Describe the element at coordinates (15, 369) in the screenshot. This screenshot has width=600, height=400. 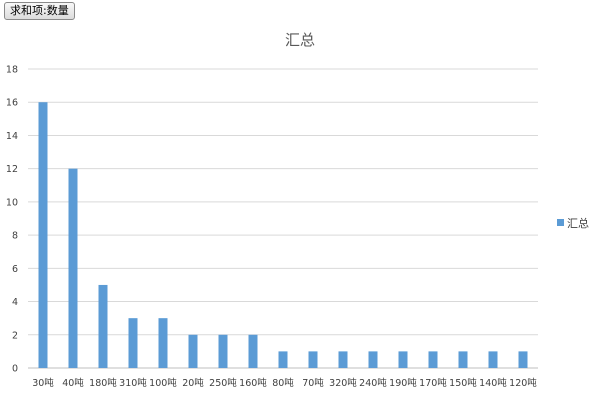
I see `y-tick-label: 0` at that location.